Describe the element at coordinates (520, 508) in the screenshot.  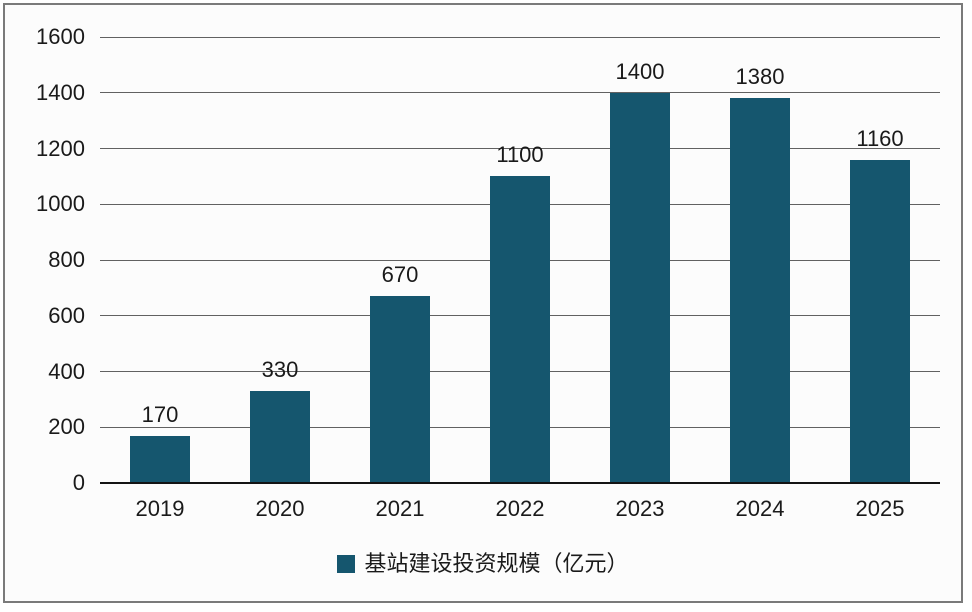
I see `x-tick-label: 2022` at that location.